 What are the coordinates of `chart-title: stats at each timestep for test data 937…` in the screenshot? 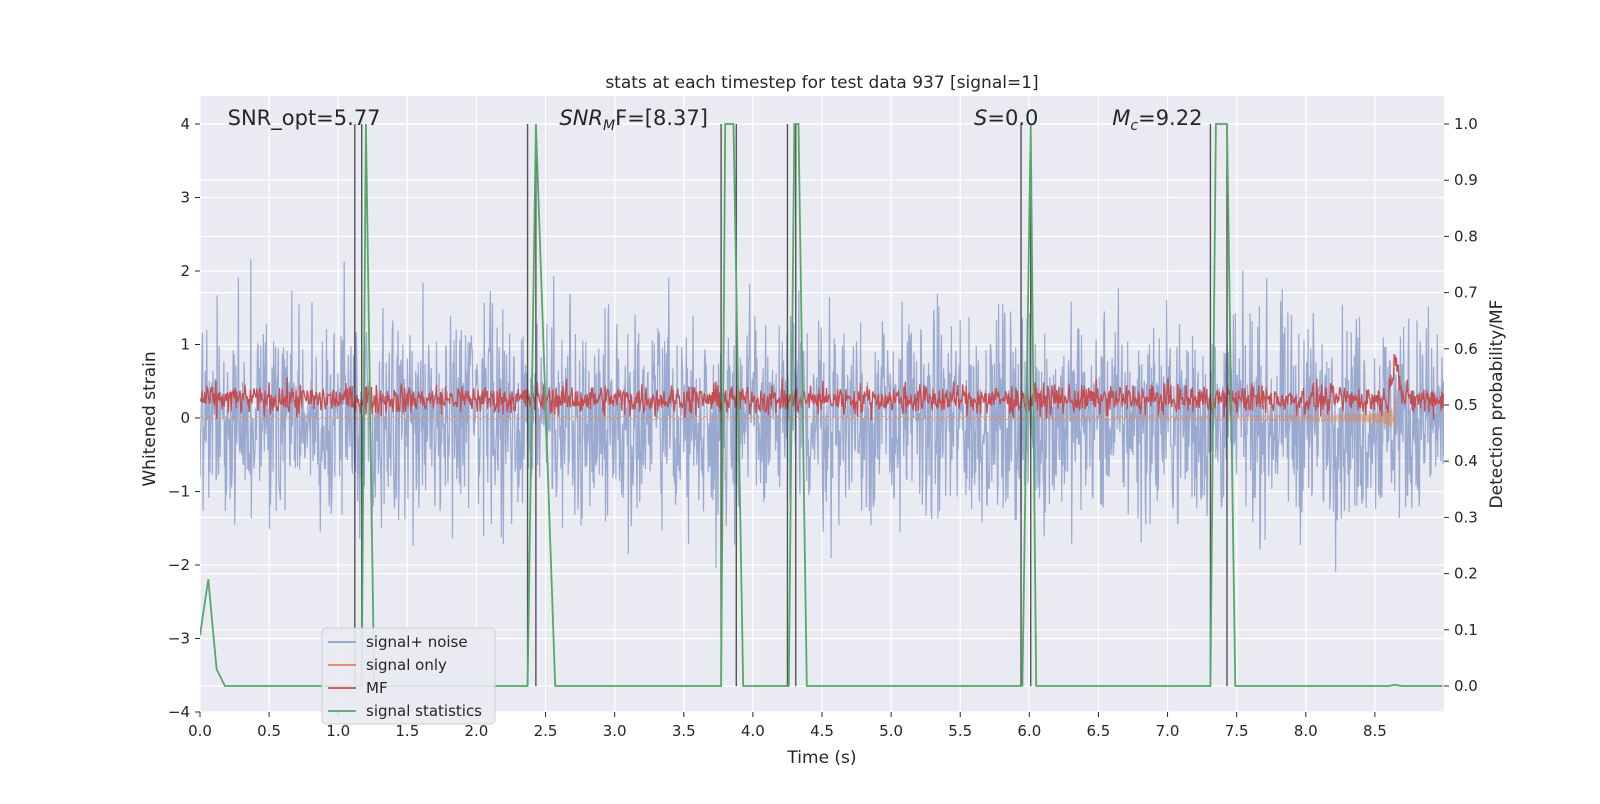 It's located at (821, 83).